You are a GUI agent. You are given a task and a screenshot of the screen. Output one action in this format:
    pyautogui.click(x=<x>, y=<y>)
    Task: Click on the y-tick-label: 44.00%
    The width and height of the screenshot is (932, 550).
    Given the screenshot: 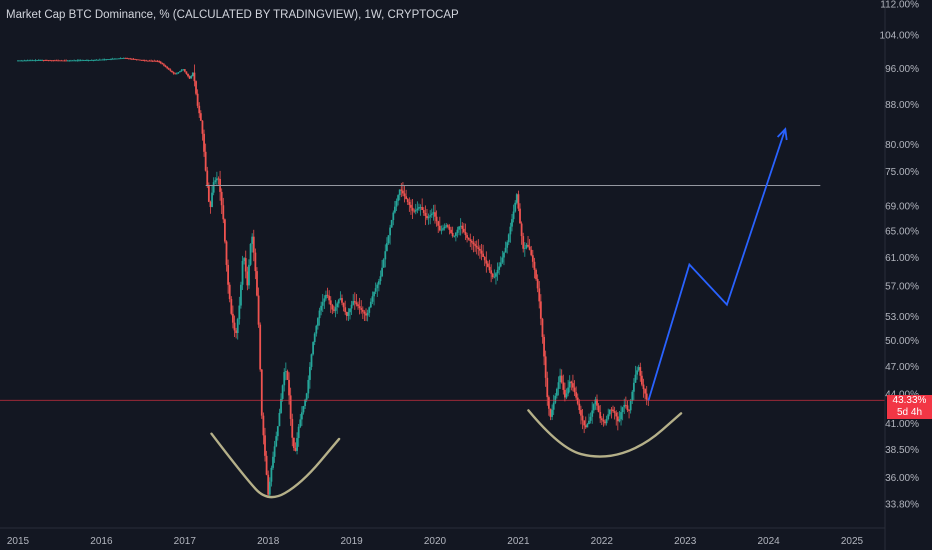 What is the action you would take?
    pyautogui.click(x=902, y=394)
    